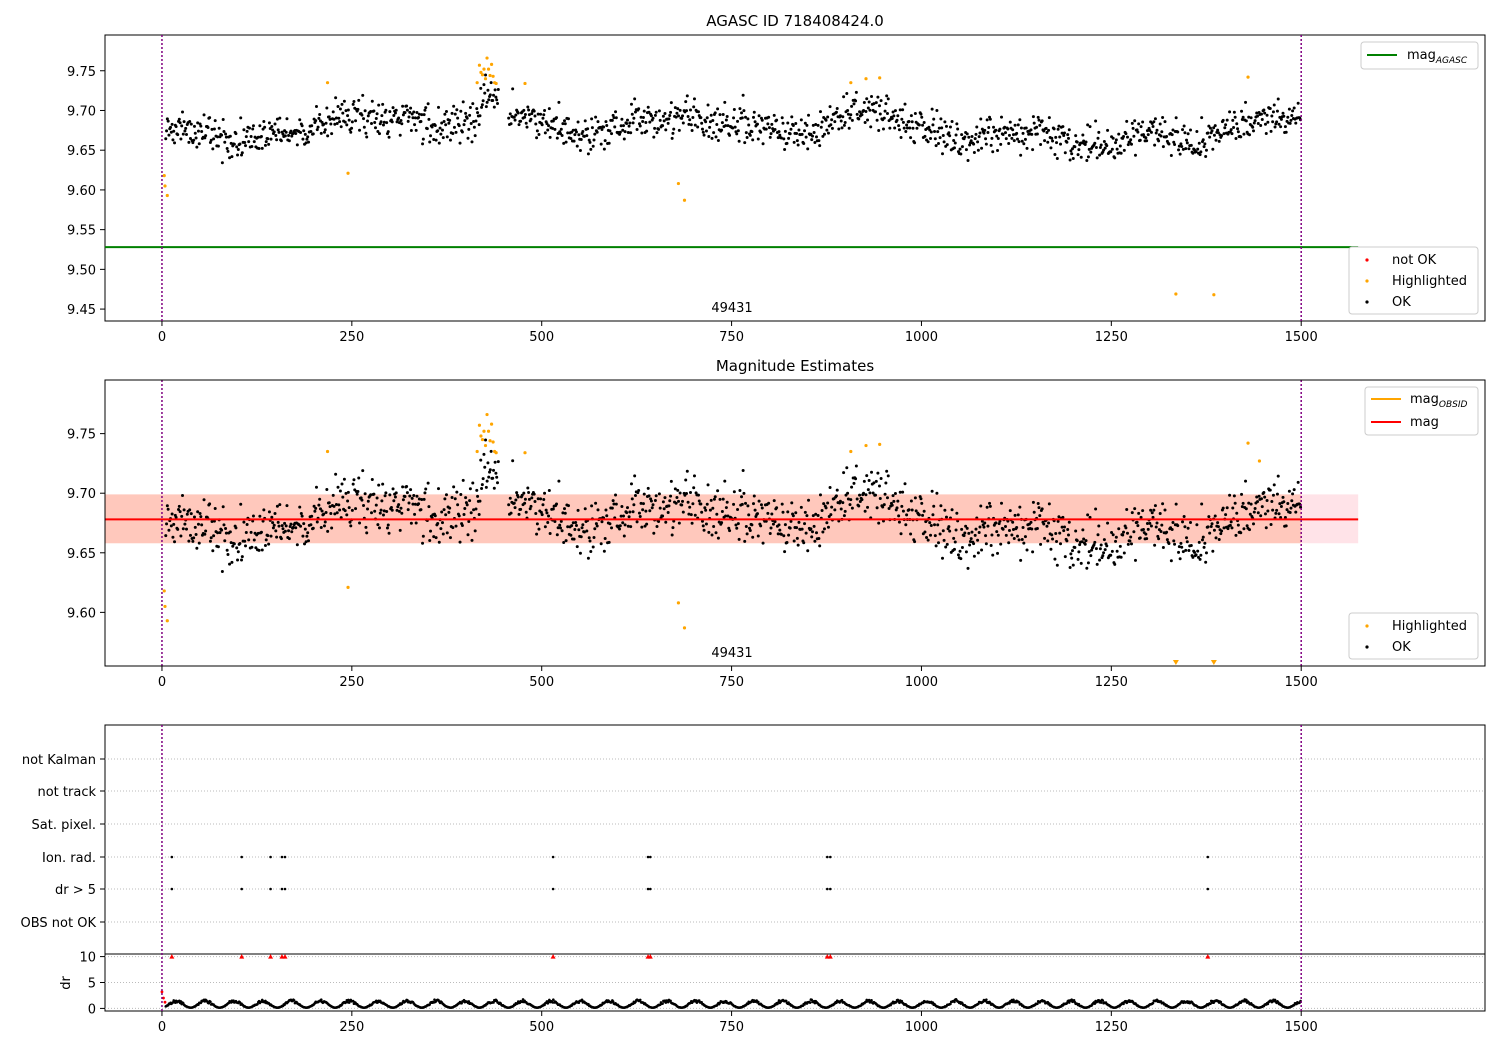 The image size is (1500, 1050). Describe the element at coordinates (1413, 280) in the screenshot. I see `agasc-point-legend: not OK Highlighted OK` at that location.